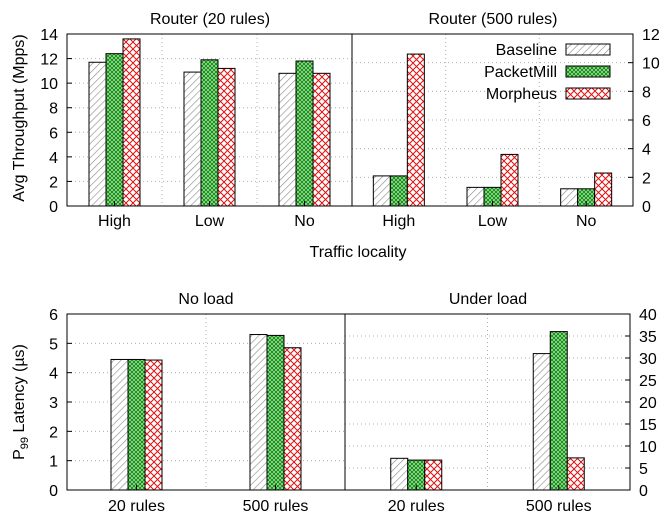 This screenshot has width=670, height=517. Describe the element at coordinates (304, 133) in the screenshot. I see `bar-packetmill-no` at that location.